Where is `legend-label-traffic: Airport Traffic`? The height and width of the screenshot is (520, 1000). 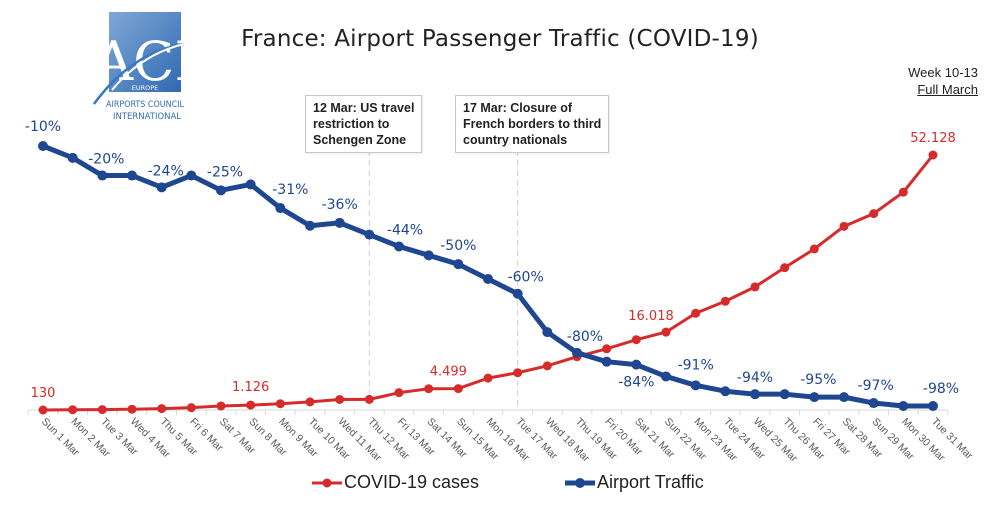 legend-label-traffic: Airport Traffic is located at coordinates (650, 482).